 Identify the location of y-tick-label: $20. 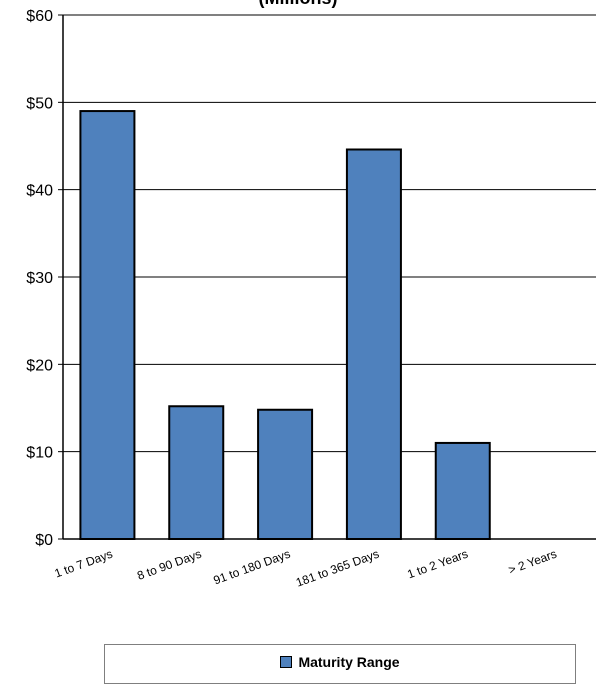
(39, 365).